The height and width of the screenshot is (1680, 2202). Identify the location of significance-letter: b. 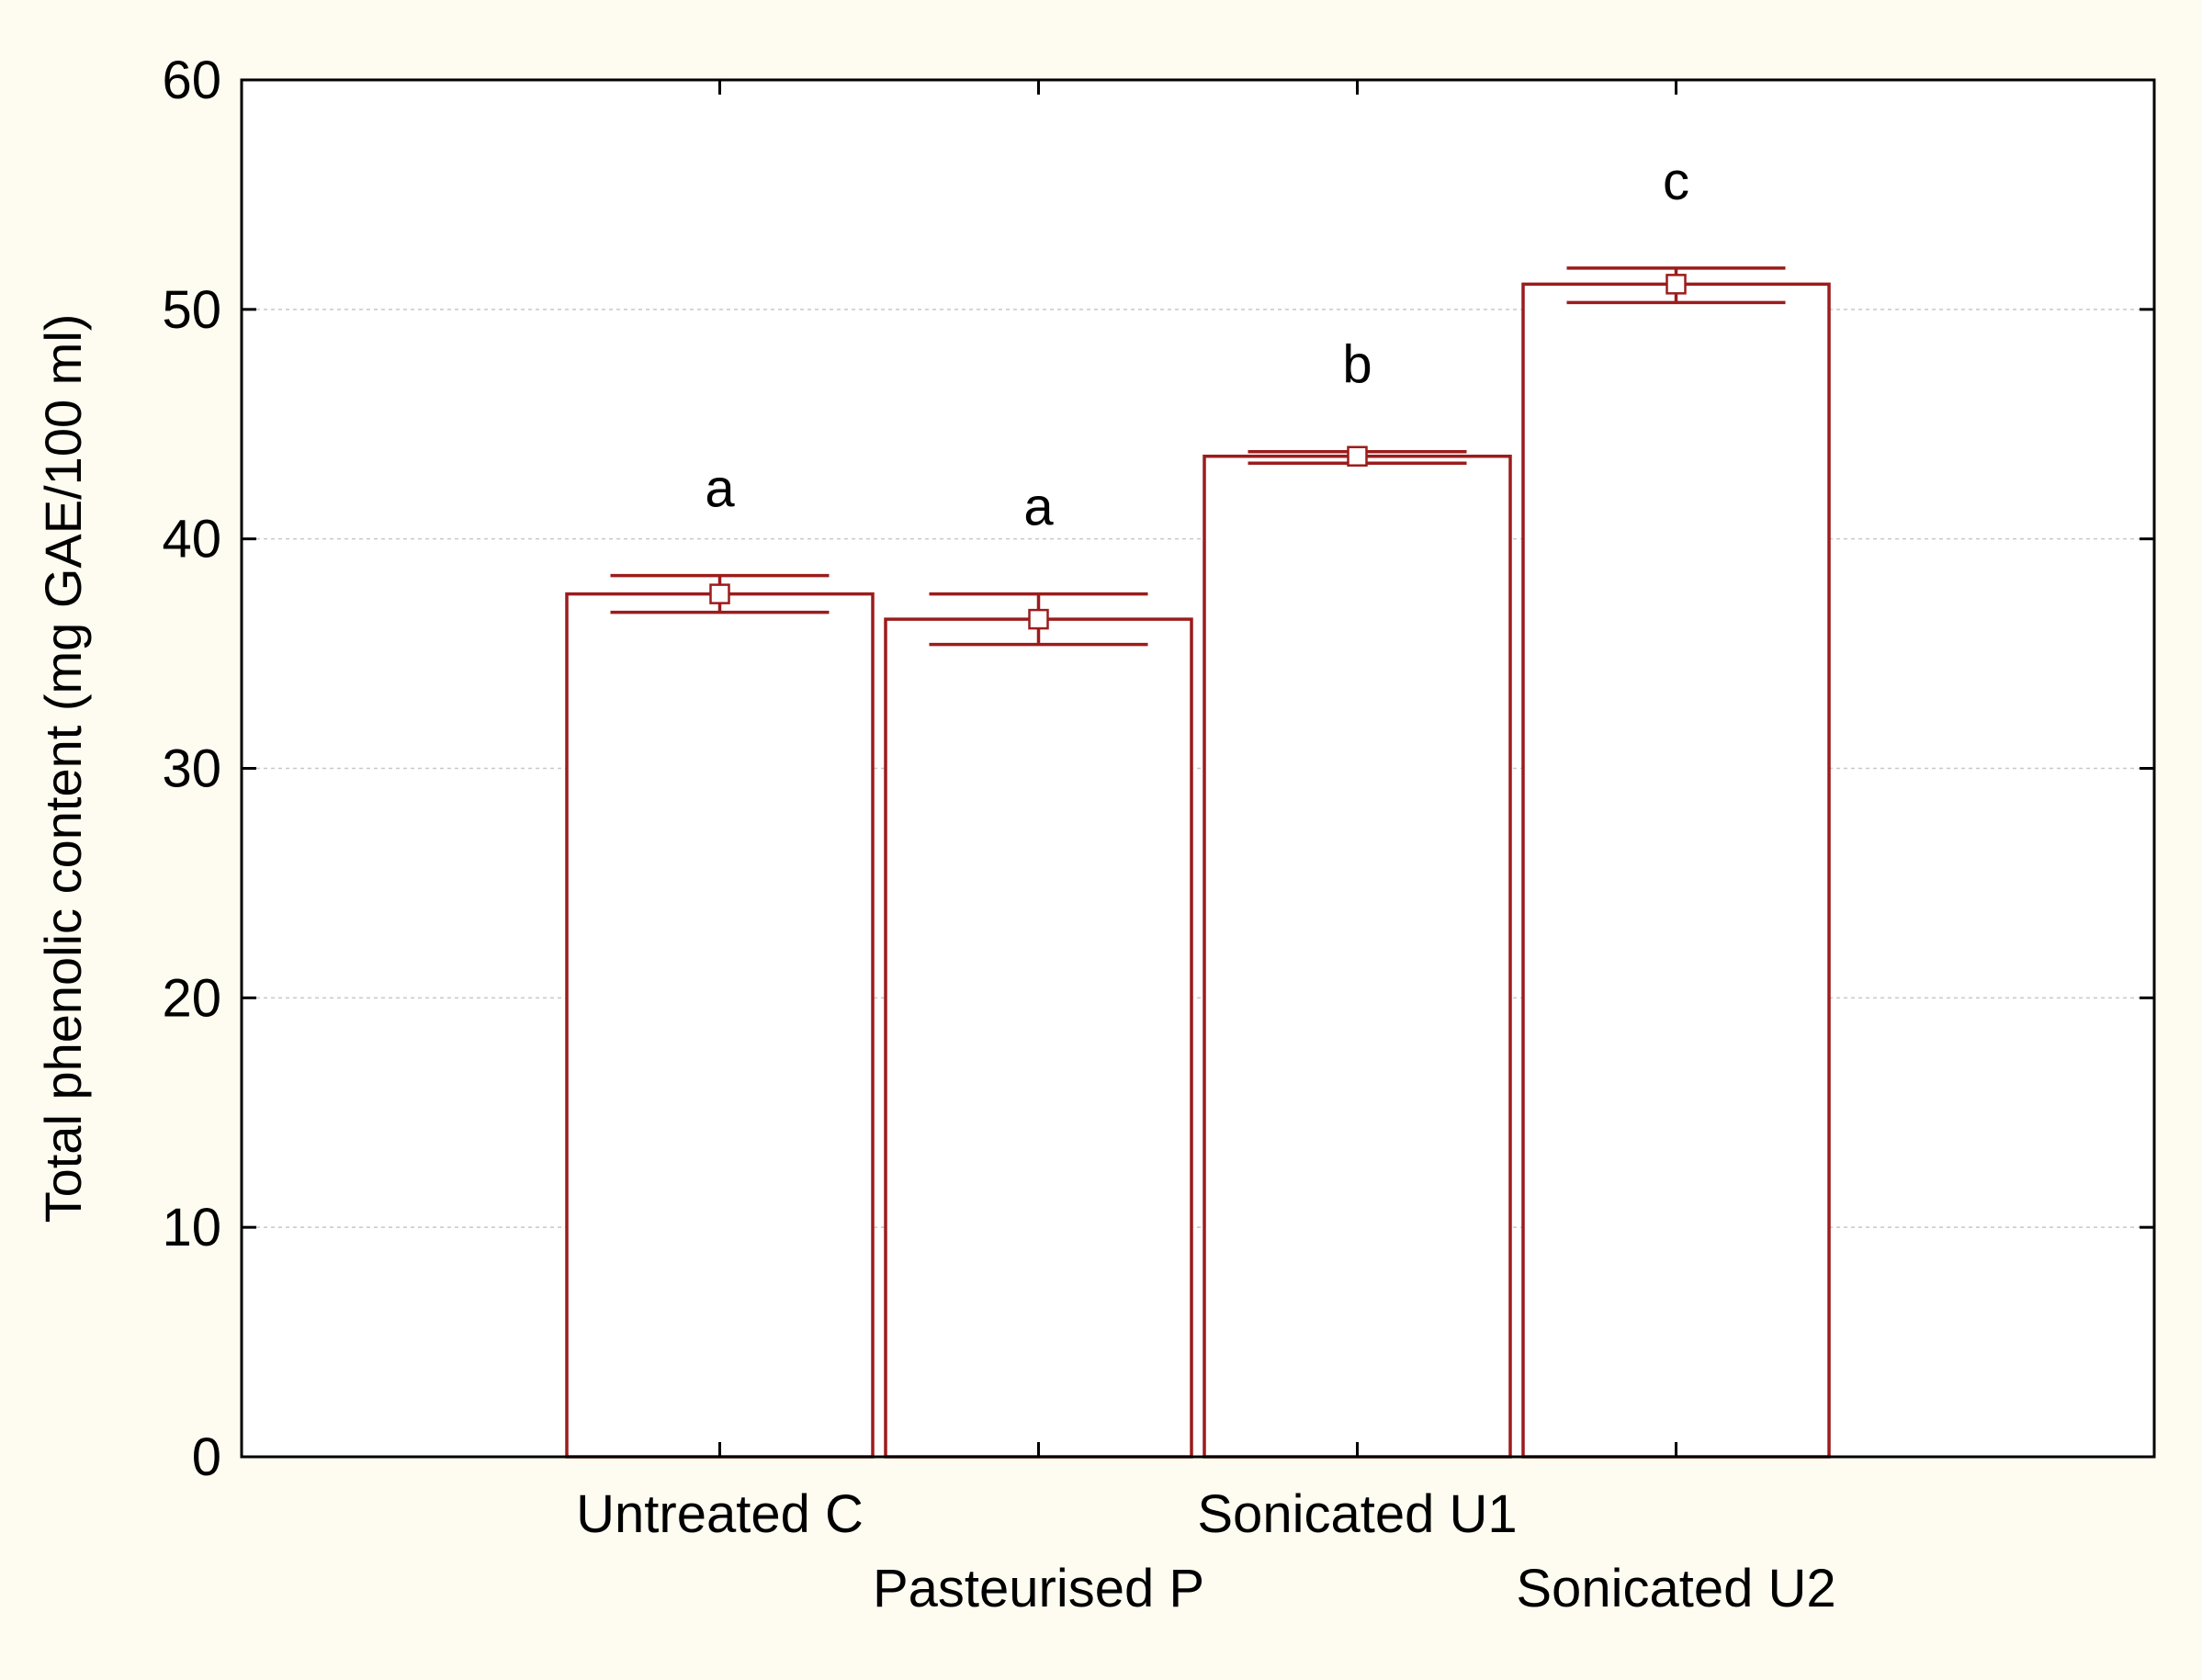
(1357, 365).